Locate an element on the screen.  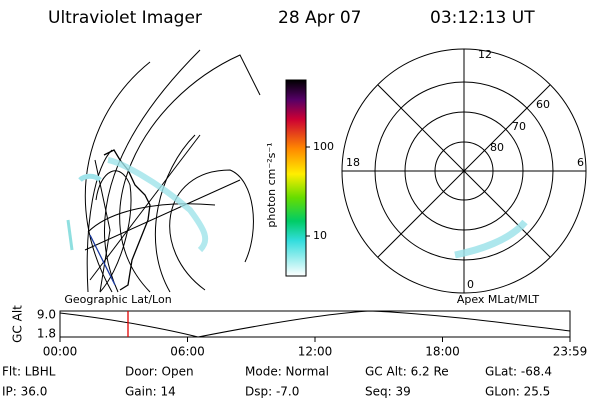
timeline-ylabel: GC Alt is located at coordinates (18, 324).